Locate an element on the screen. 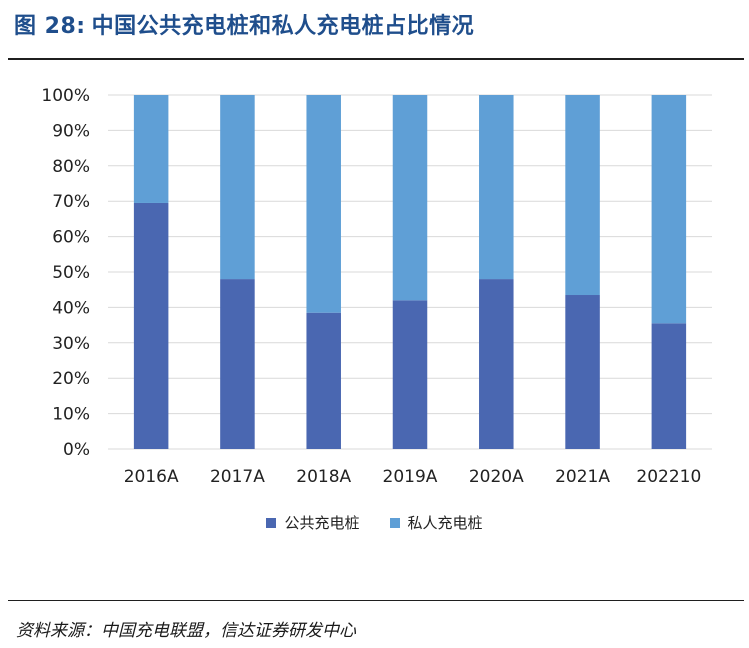 Image resolution: width=749 pixels, height=648 pixels. y-tick-label: 80% is located at coordinates (71, 167).